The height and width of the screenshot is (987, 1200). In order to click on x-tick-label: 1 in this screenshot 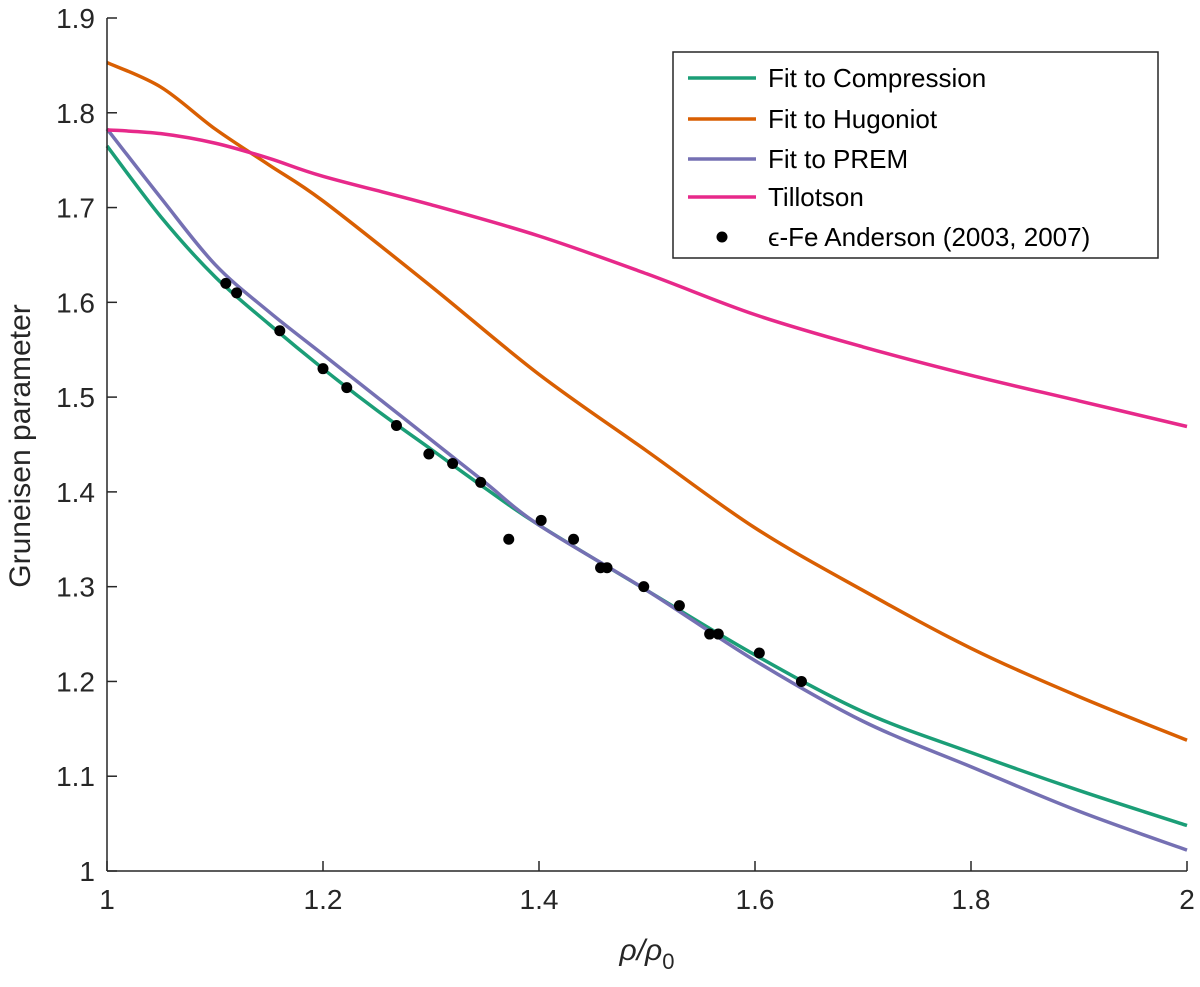, I will do `click(107, 899)`.